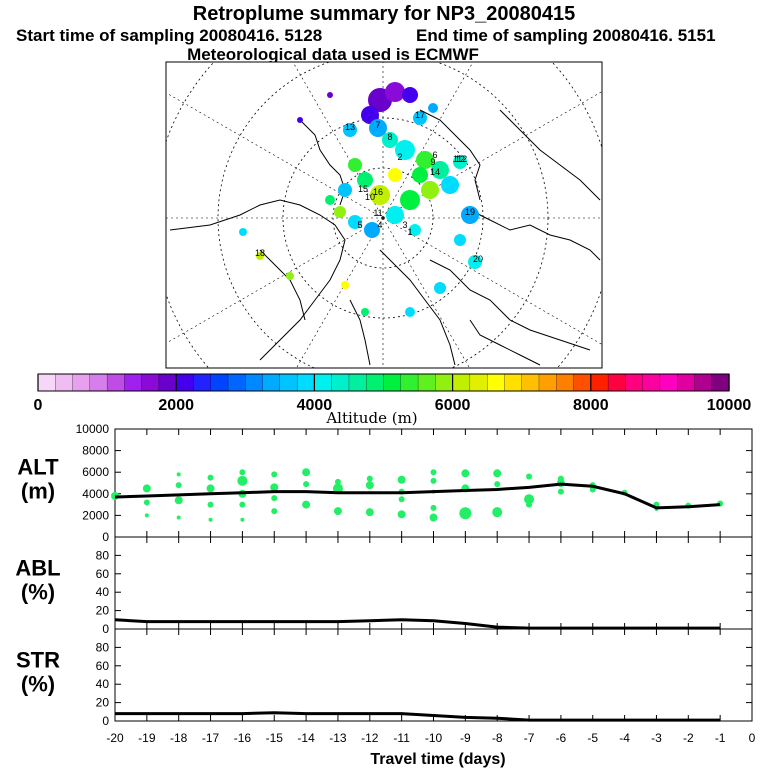  Describe the element at coordinates (729, 405) in the screenshot. I see `colorbar-tick-label: 10000` at that location.